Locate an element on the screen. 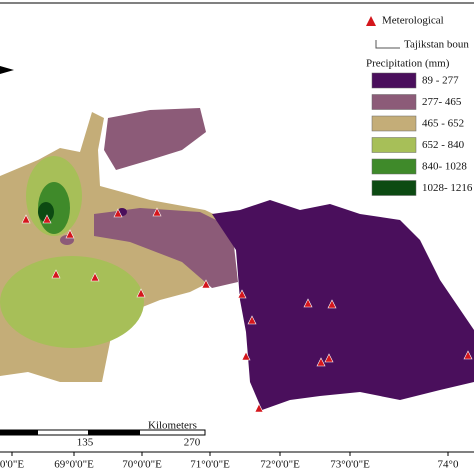 This screenshot has height=474, width=474. scale-title: Kilometers is located at coordinates (172, 426).